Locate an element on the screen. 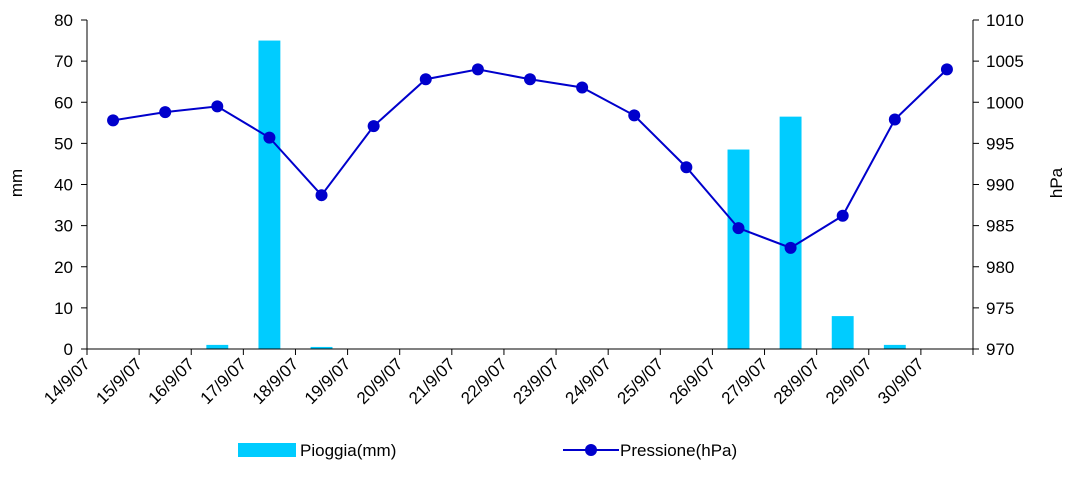 The width and height of the screenshot is (1071, 489). legend-label-line: Pressione(hPa) is located at coordinates (678, 450).